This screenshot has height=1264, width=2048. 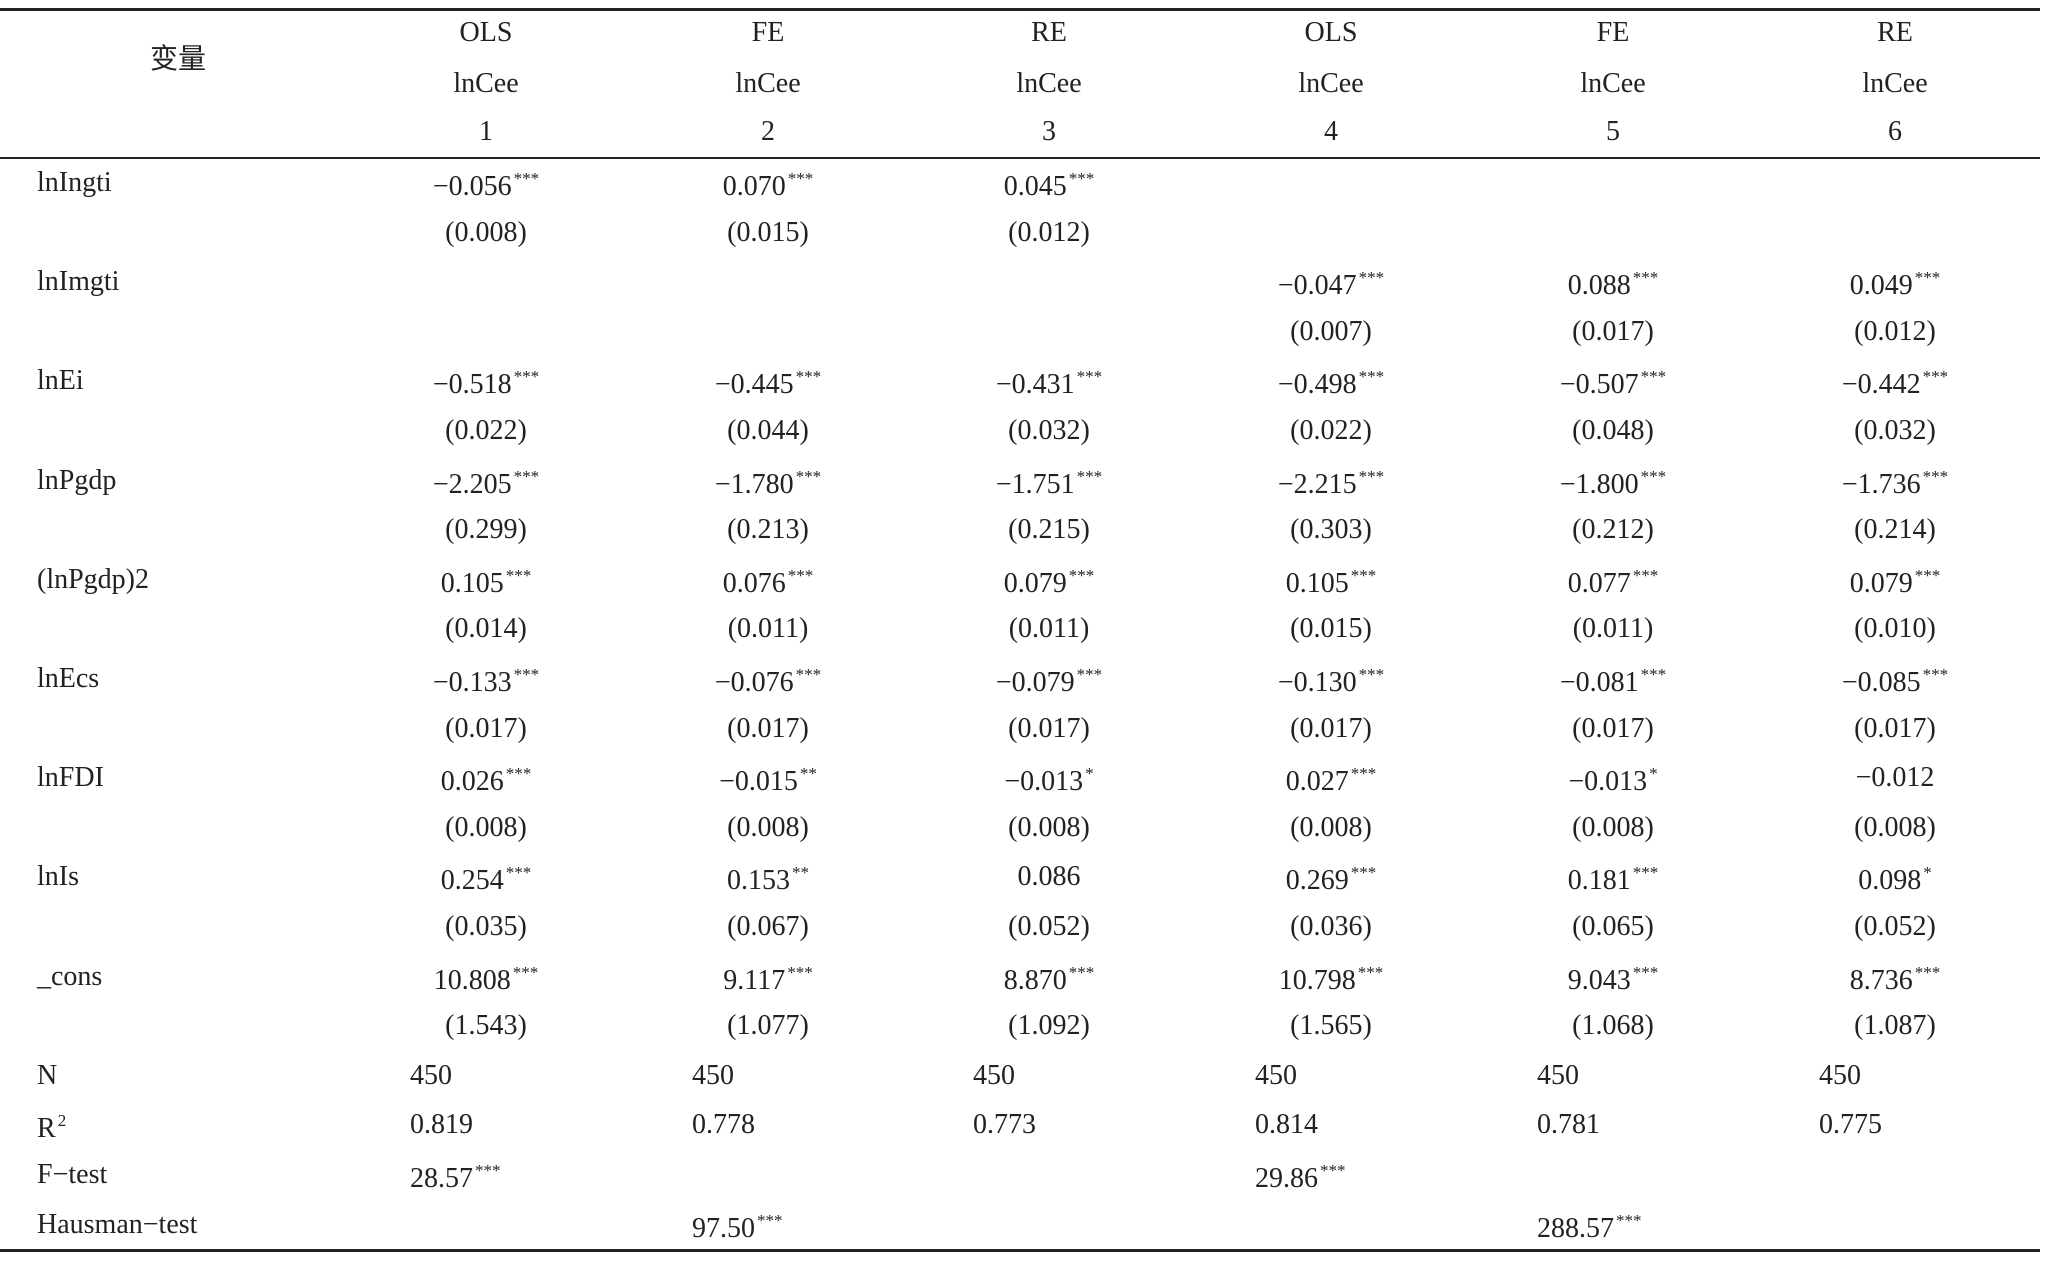 What do you see at coordinates (1613, 381) in the screenshot?
I see `coefficient: −0.507 ***` at bounding box center [1613, 381].